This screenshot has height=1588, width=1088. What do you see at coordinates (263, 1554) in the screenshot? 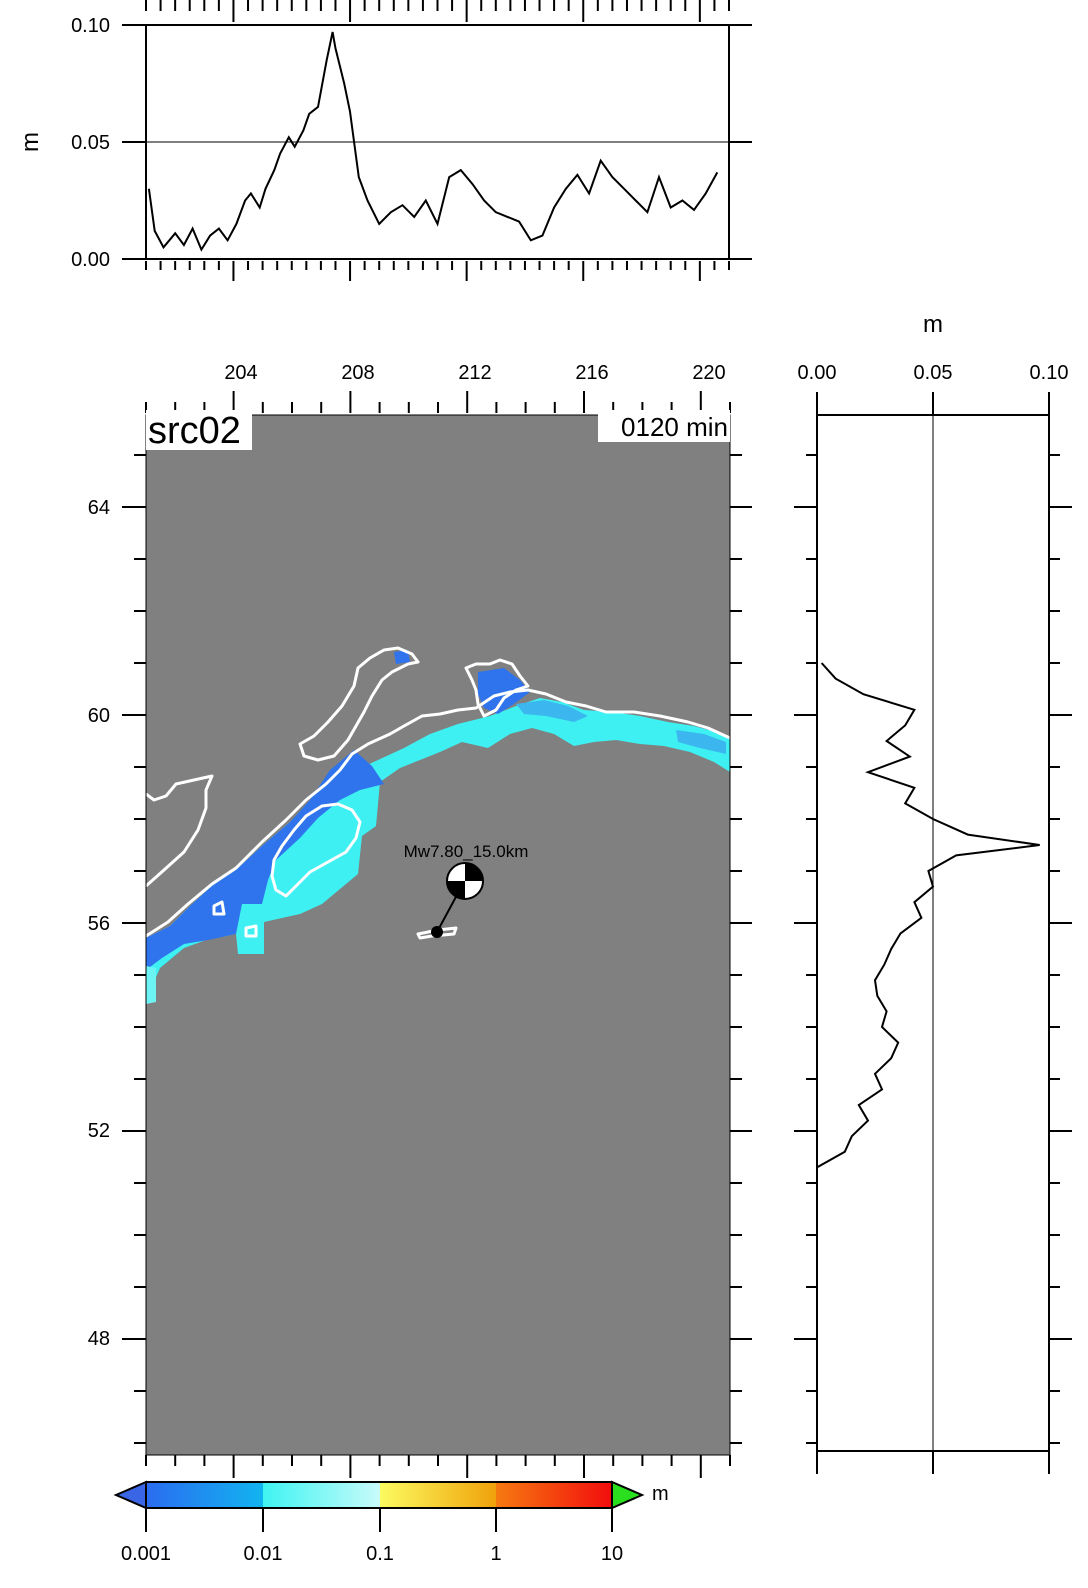
I see `colorbar-tick-label: 0.01` at bounding box center [263, 1554].